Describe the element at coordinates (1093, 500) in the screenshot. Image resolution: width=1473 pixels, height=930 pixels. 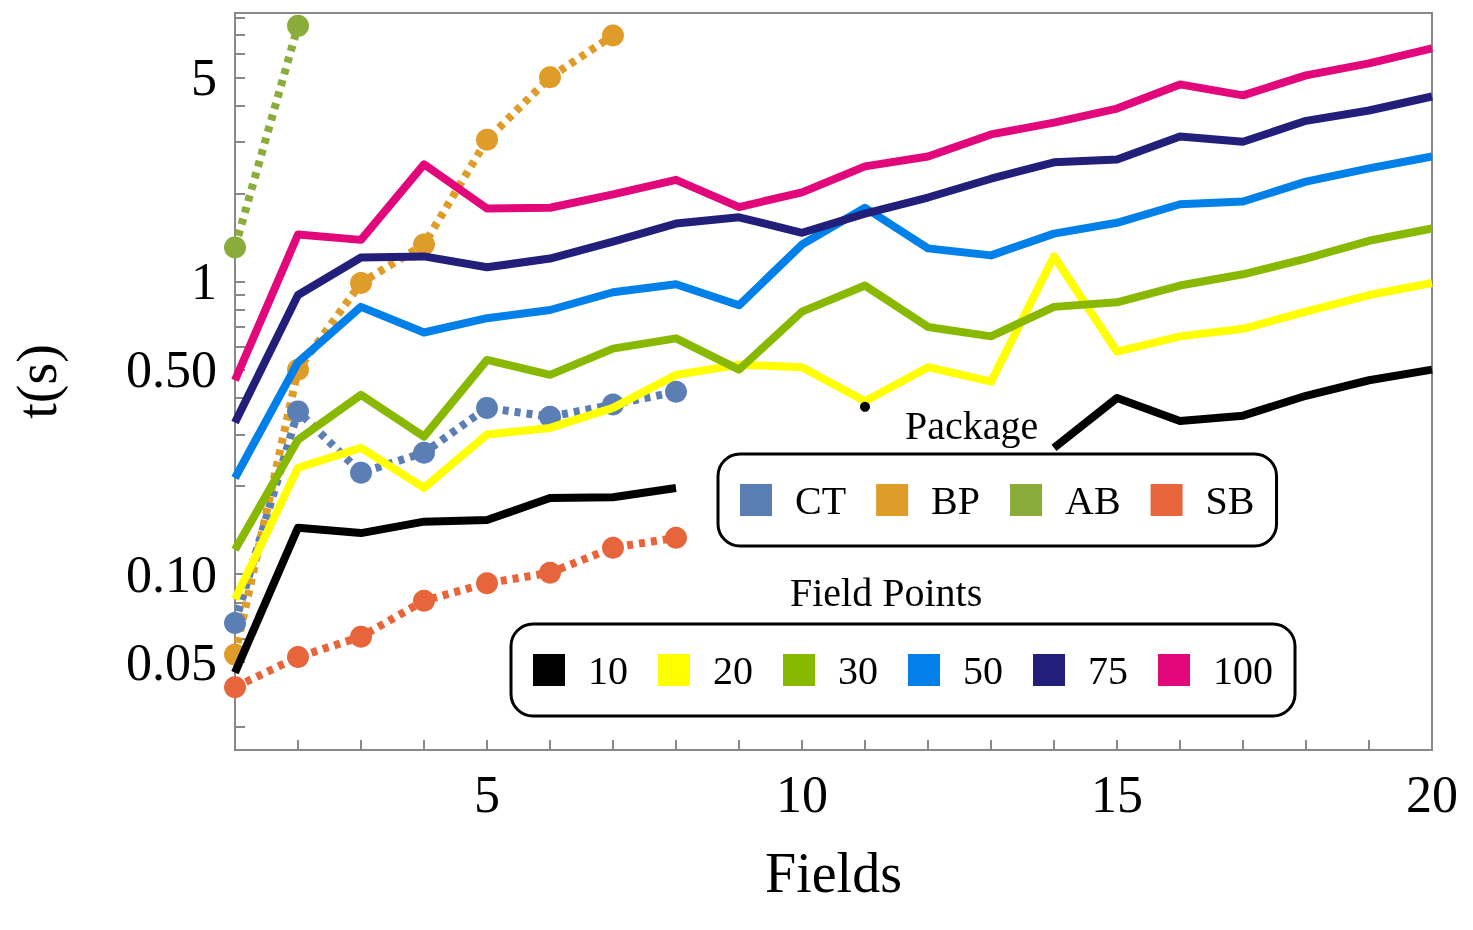
I see `legend-label: AB` at that location.